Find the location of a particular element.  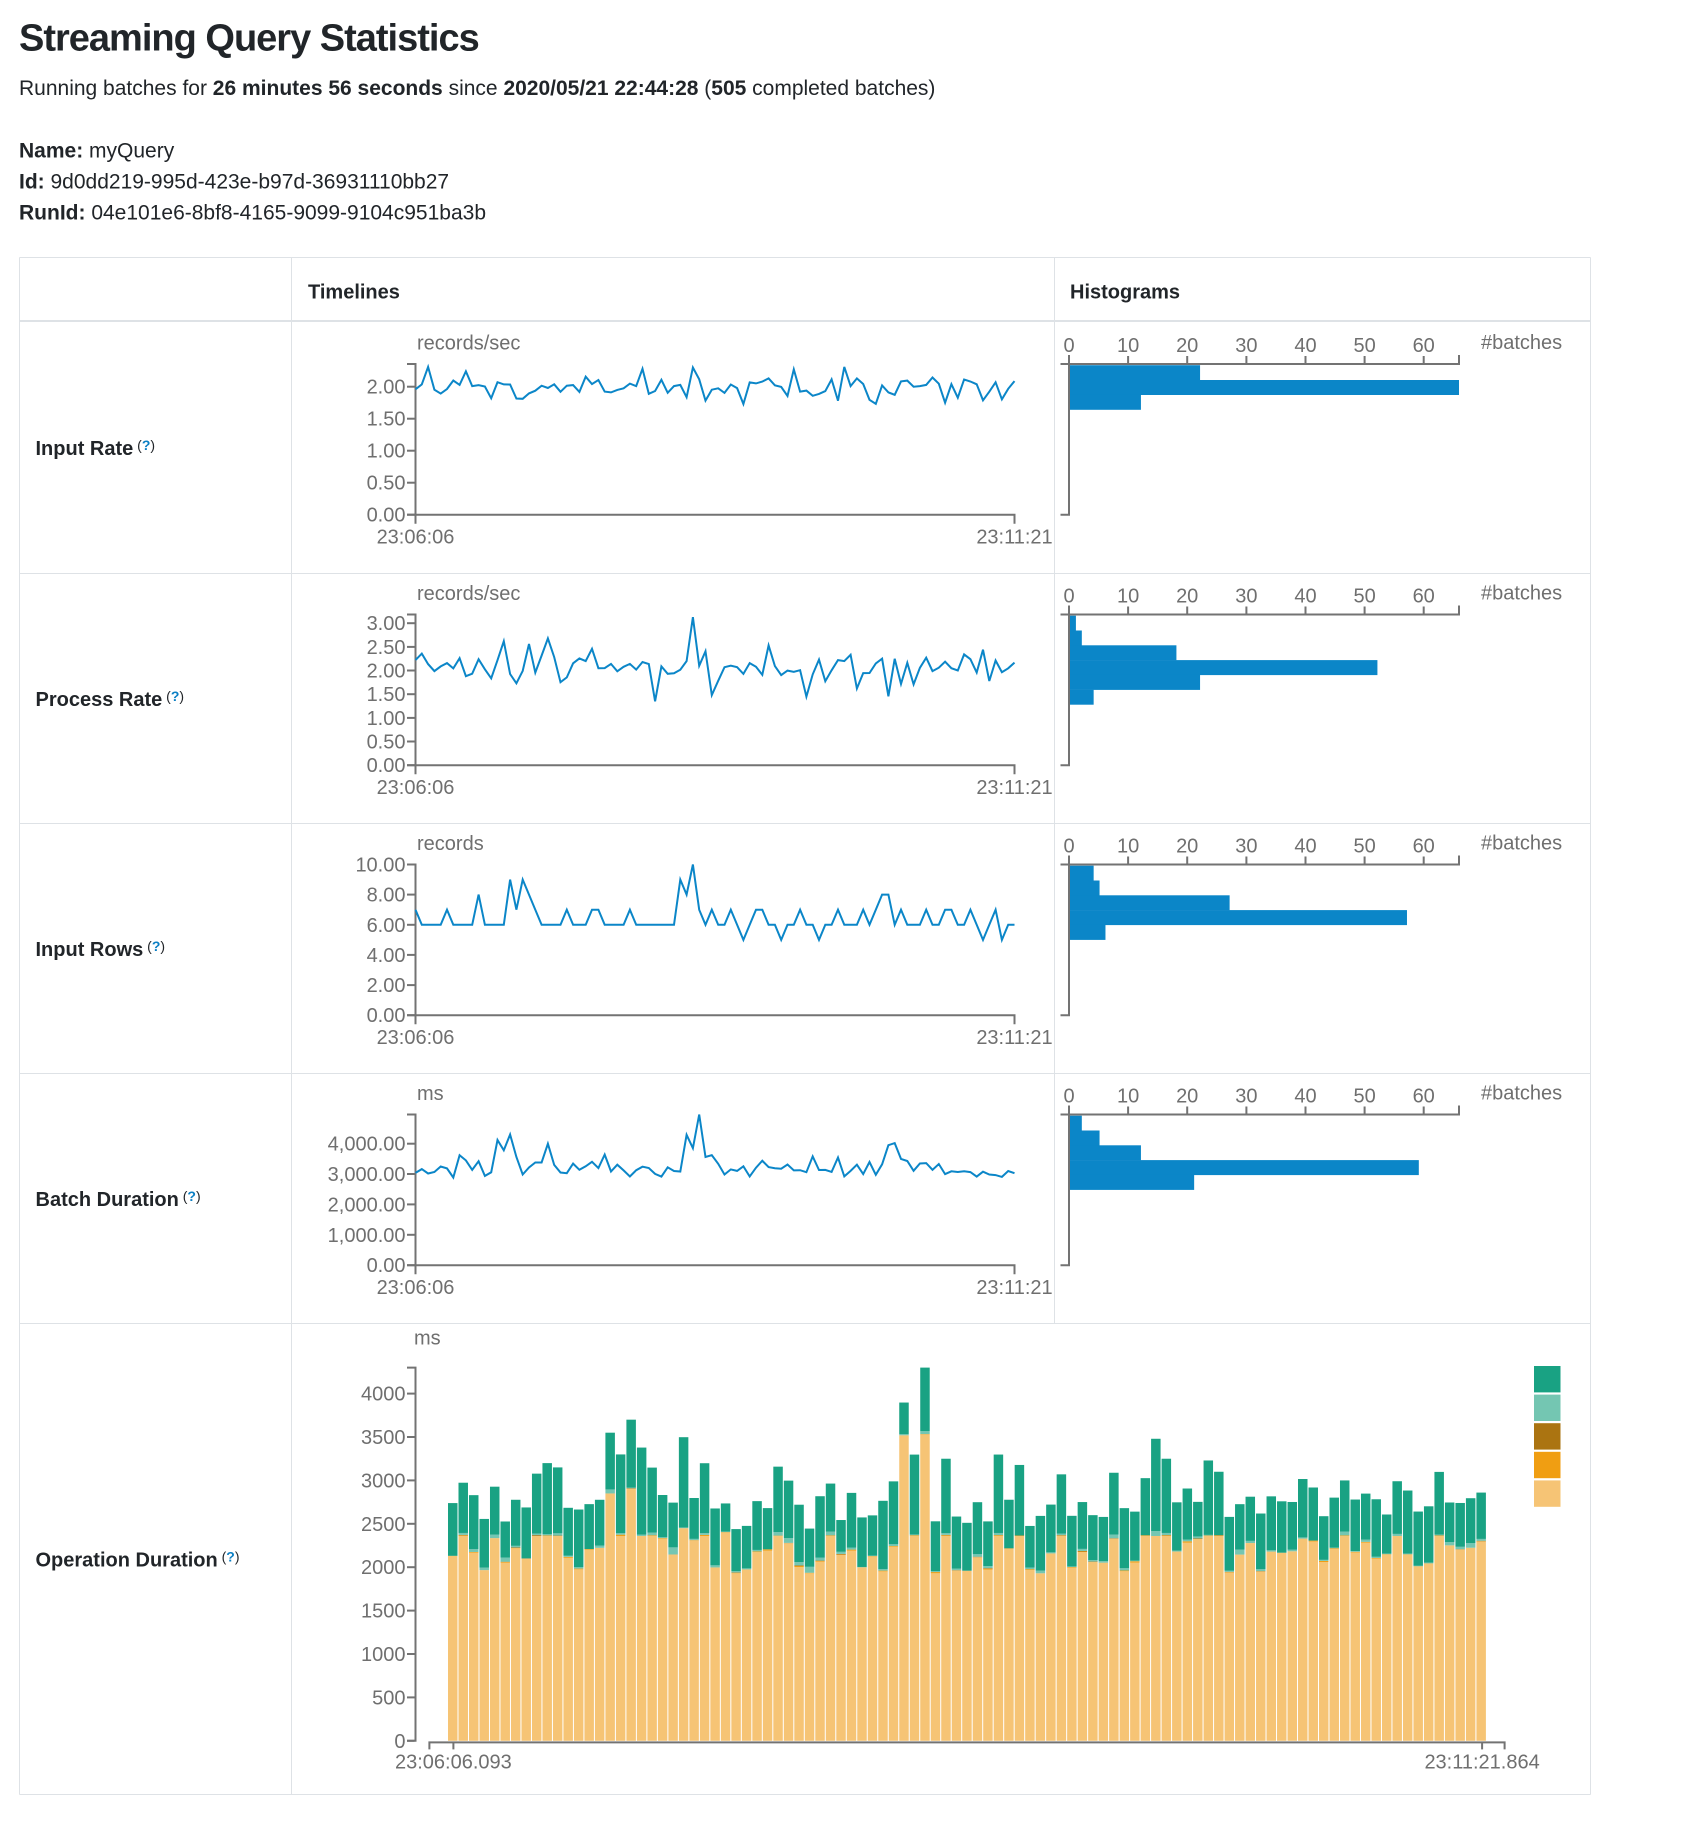

svg-text: Batch Duration (?) is located at coordinates (118, 1199).